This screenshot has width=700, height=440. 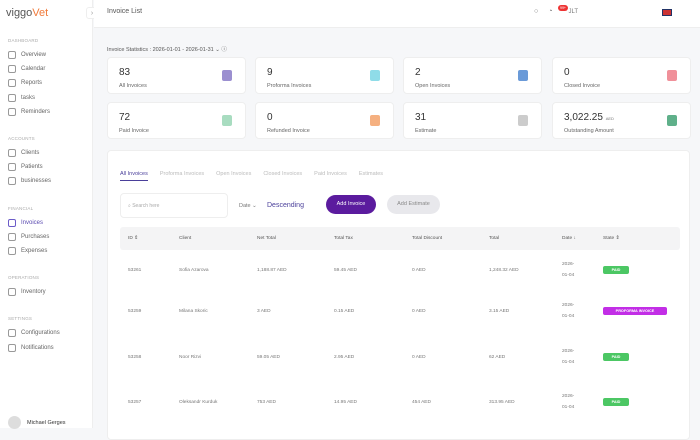 What do you see at coordinates (12, 153) in the screenshot?
I see `users-icon` at bounding box center [12, 153].